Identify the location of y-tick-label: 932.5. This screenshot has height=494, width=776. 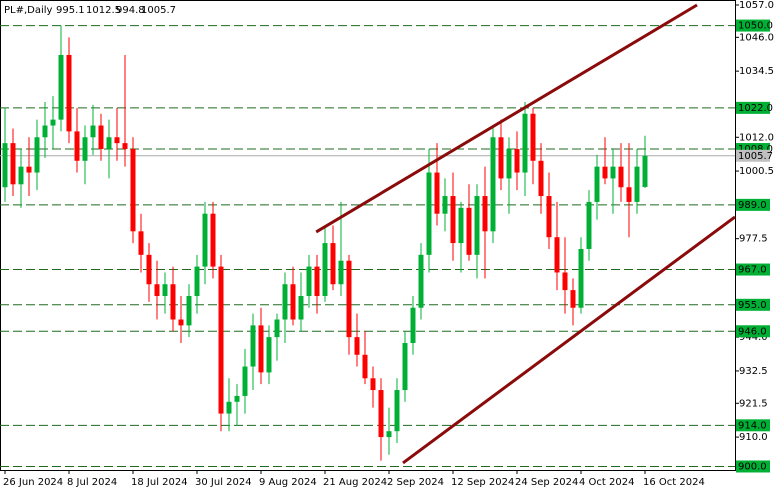
(753, 371).